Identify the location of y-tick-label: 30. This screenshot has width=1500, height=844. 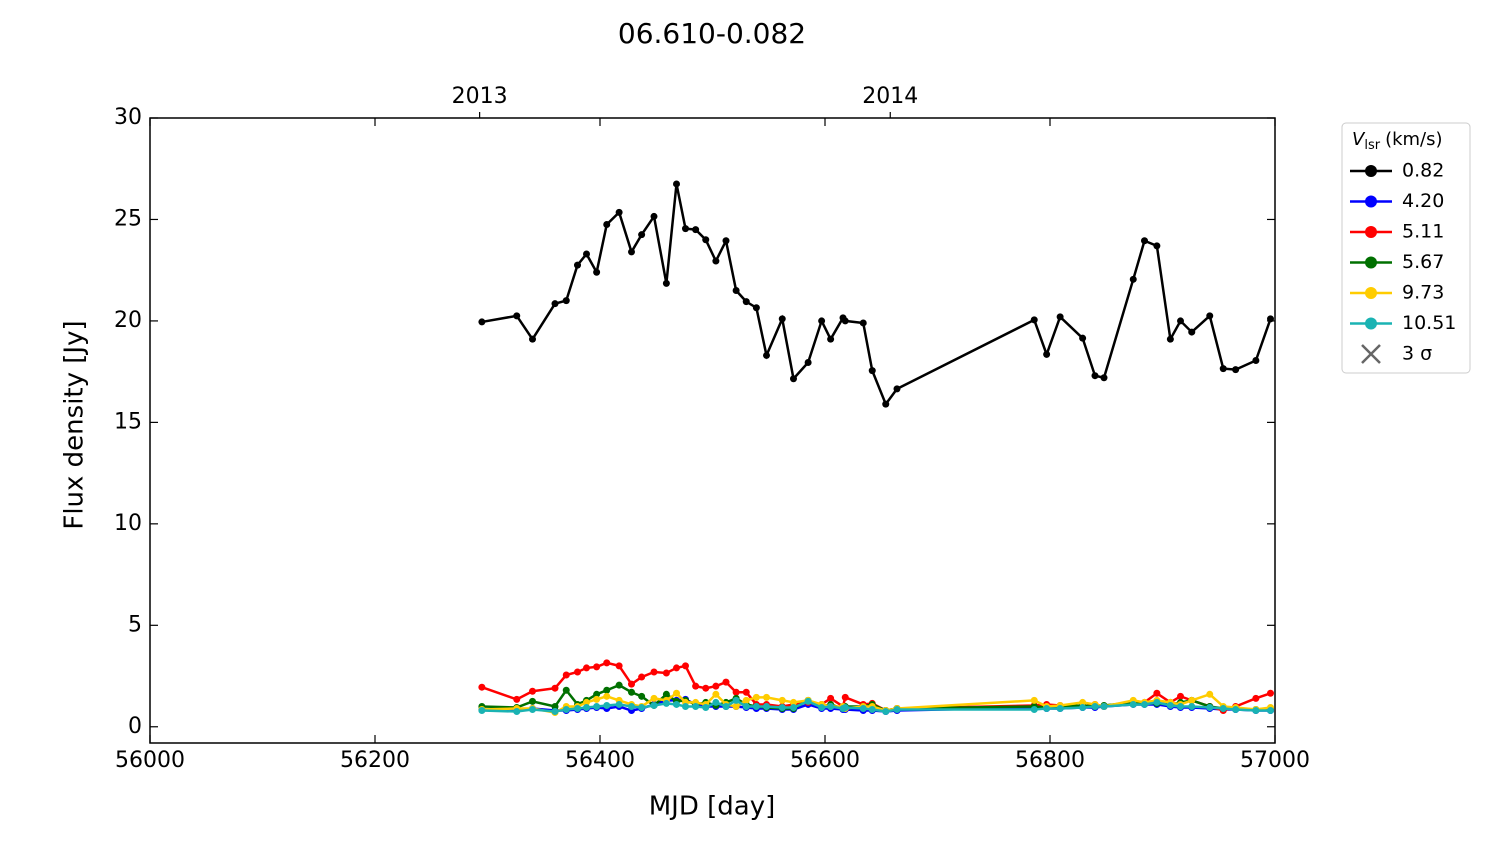
(128, 117).